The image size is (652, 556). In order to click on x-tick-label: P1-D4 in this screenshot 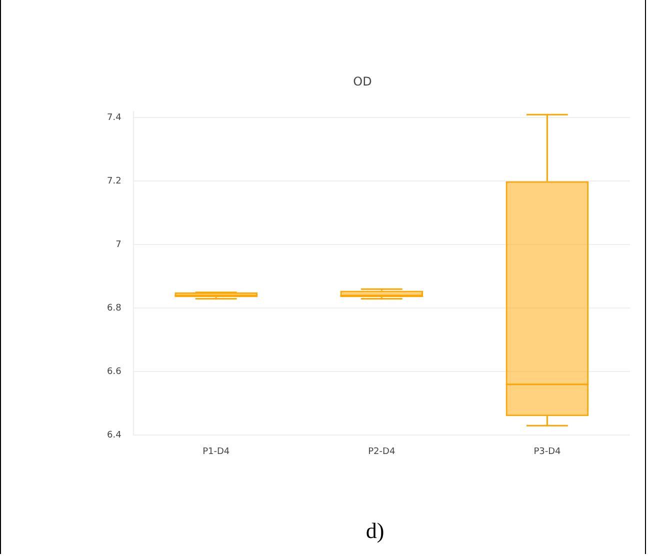, I will do `click(216, 451)`.